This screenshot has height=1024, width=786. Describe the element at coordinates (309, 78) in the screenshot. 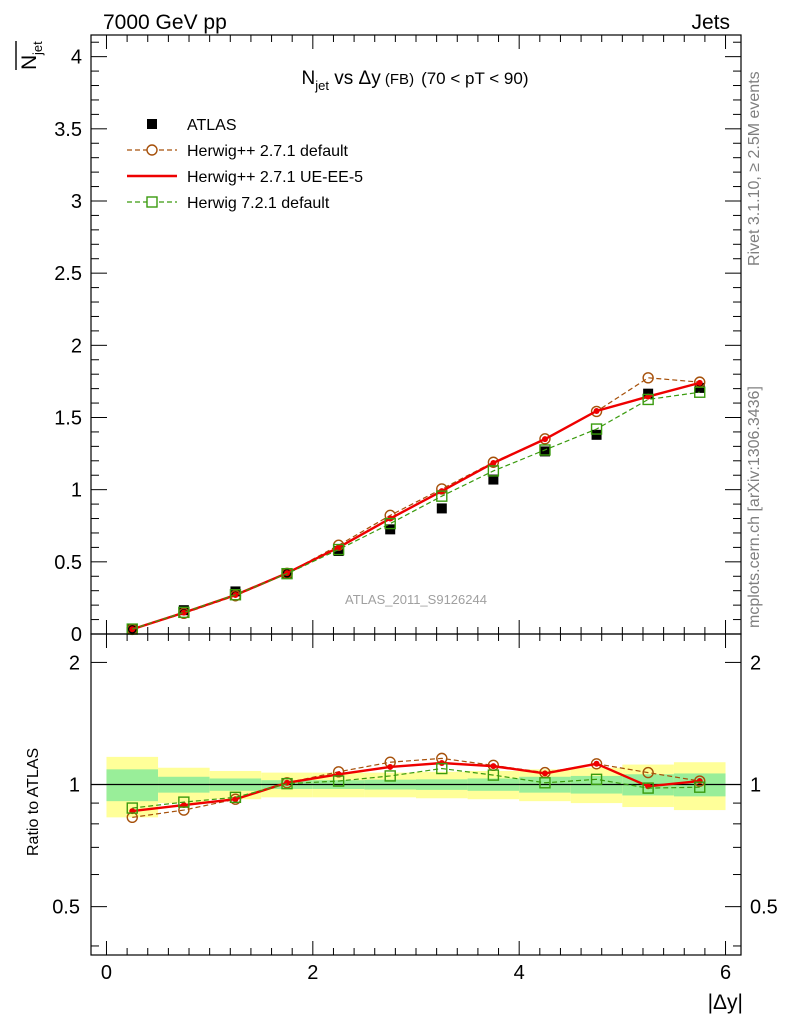

I see `title-n: N` at that location.